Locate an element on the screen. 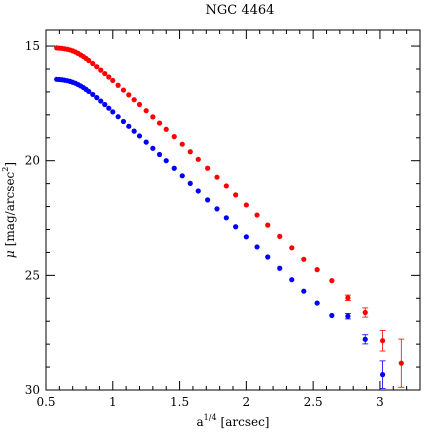 The width and height of the screenshot is (436, 436). x-tick-label: 2 is located at coordinates (247, 402).